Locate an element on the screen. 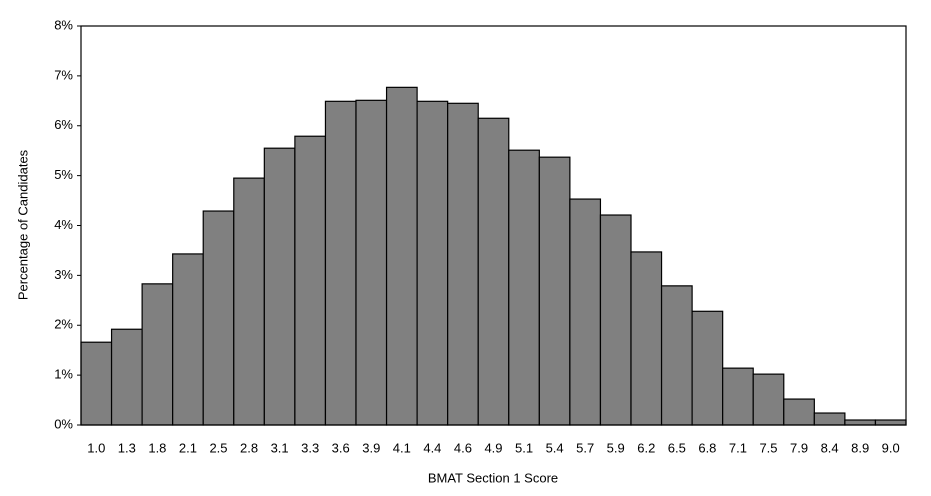 The width and height of the screenshot is (931, 496). x-tick-label: 1.3 is located at coordinates (127, 447).